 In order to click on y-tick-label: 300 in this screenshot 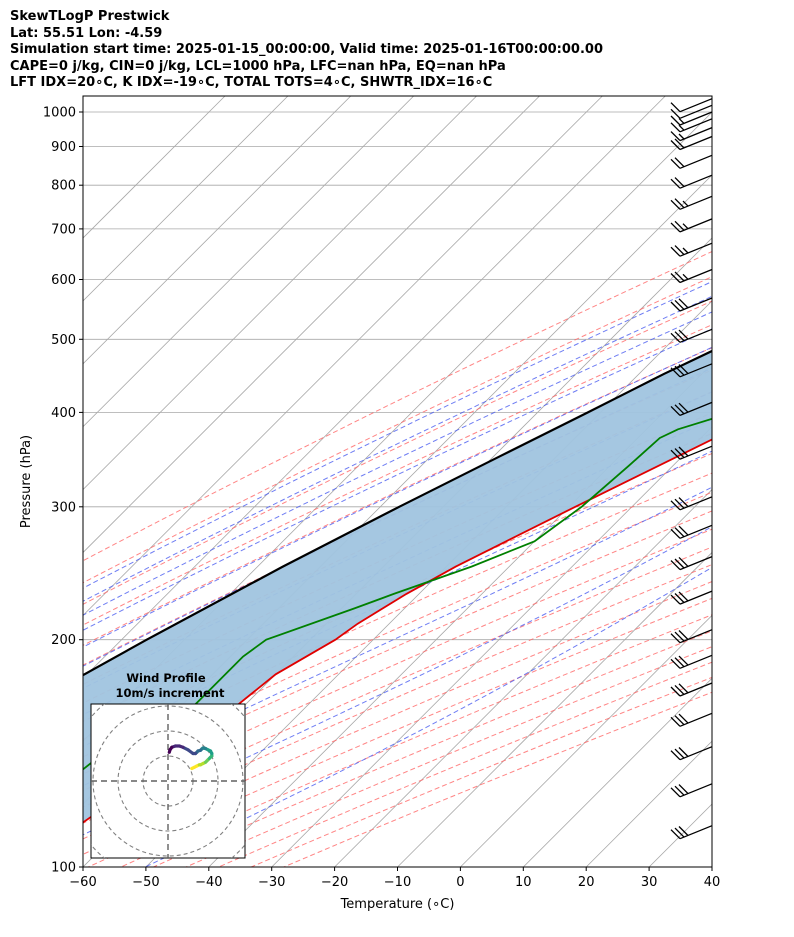, I will do `click(63, 507)`.